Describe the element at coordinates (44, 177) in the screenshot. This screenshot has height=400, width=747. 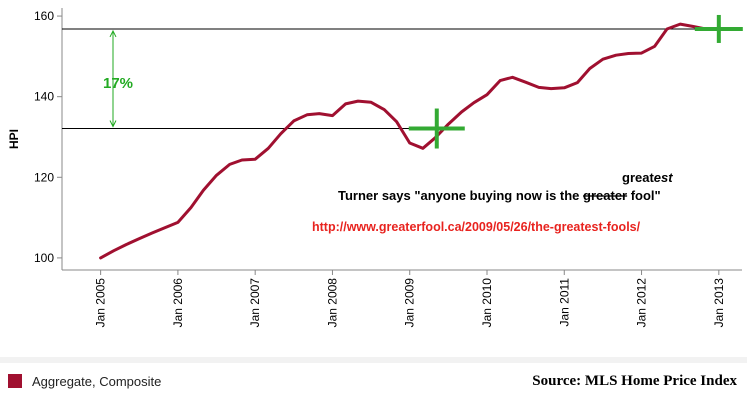
I see `y-tick-label: 120` at that location.